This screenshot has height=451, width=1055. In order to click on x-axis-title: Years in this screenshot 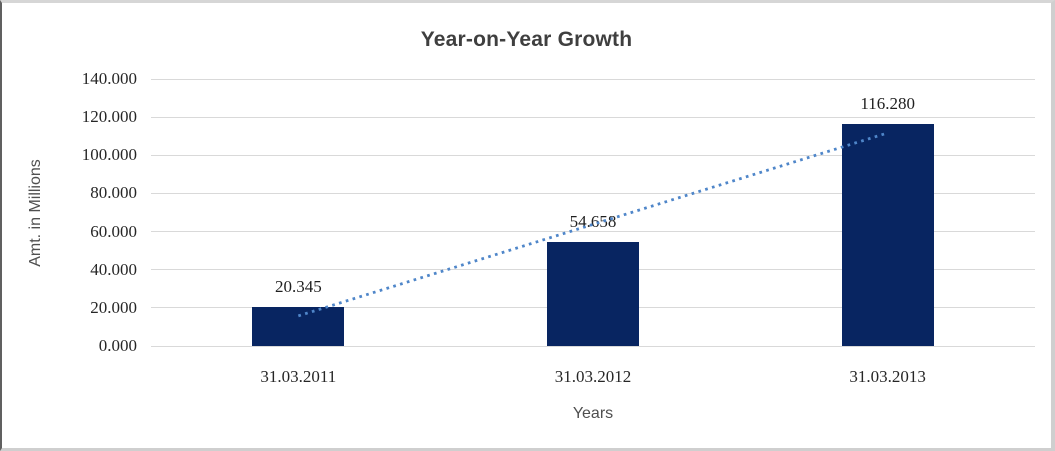, I will do `click(593, 413)`.